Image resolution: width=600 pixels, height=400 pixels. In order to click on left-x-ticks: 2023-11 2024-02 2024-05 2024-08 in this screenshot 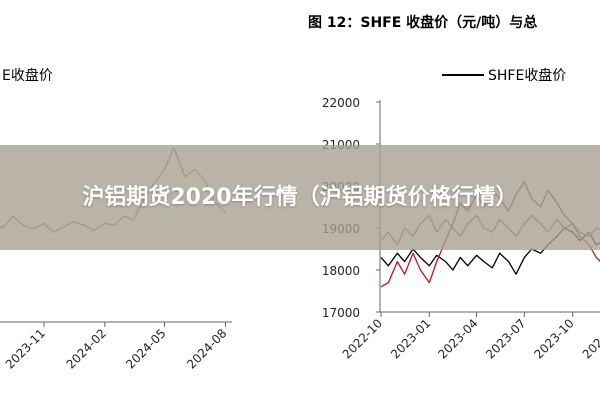, I will do `click(116, 347)`.